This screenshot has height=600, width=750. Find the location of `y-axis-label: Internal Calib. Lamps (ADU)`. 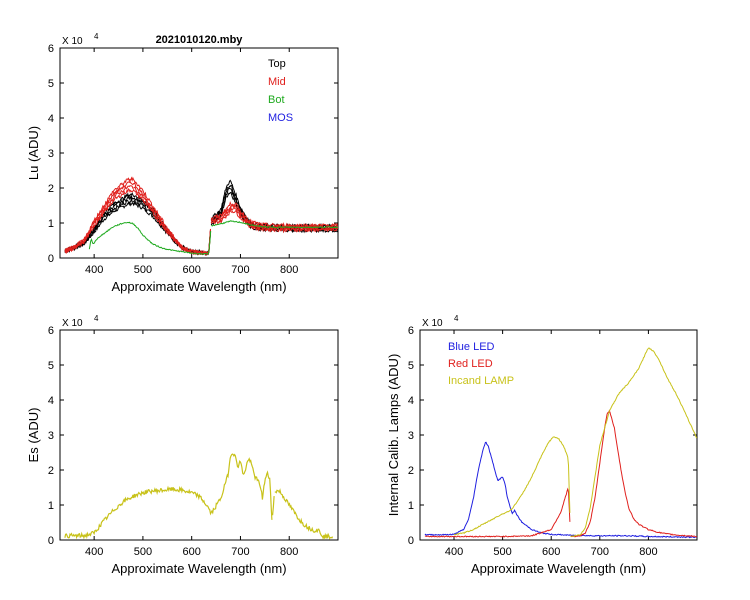

y-axis-label: Internal Calib. Lamps (ADU) is located at coordinates (393, 435).